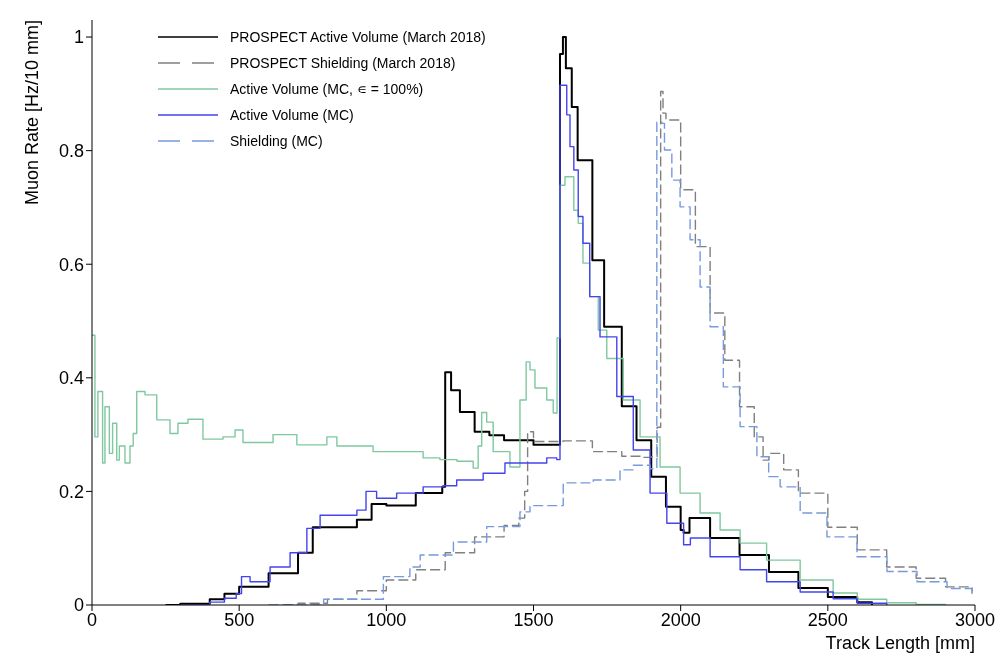 The height and width of the screenshot is (661, 1005). What do you see at coordinates (975, 619) in the screenshot?
I see `x-tick-label: 3000` at bounding box center [975, 619].